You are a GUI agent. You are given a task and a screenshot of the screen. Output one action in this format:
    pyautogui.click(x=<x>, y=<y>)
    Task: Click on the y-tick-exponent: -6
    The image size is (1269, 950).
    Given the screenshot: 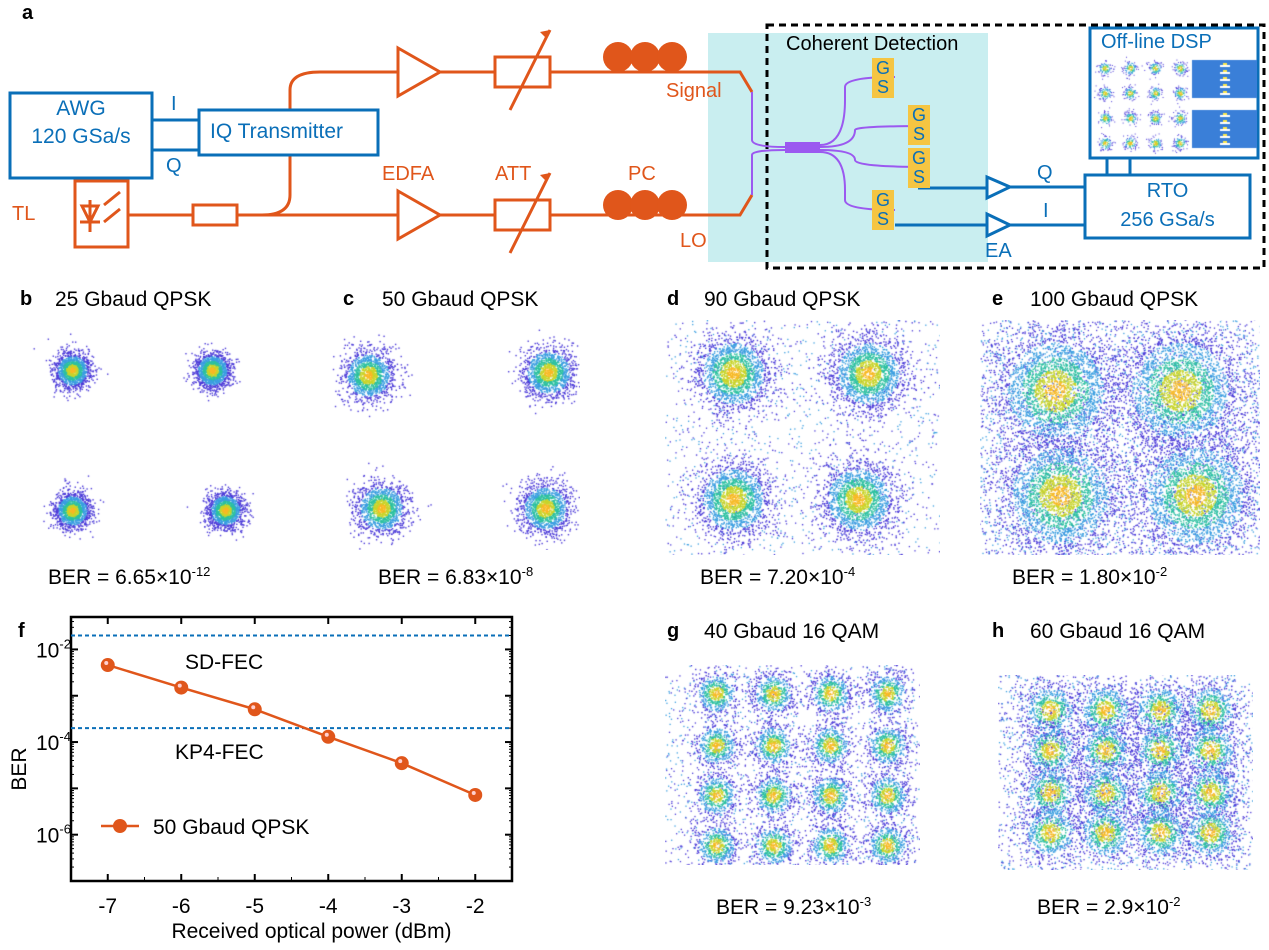 What is the action you would take?
    pyautogui.click(x=65, y=829)
    